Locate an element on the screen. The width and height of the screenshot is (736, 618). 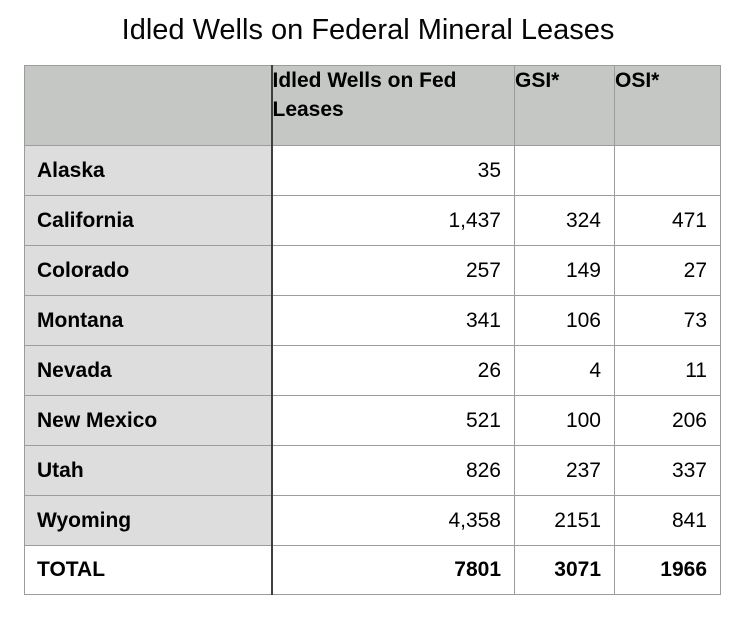
column-header-osi: OSI* is located at coordinates (667, 105).